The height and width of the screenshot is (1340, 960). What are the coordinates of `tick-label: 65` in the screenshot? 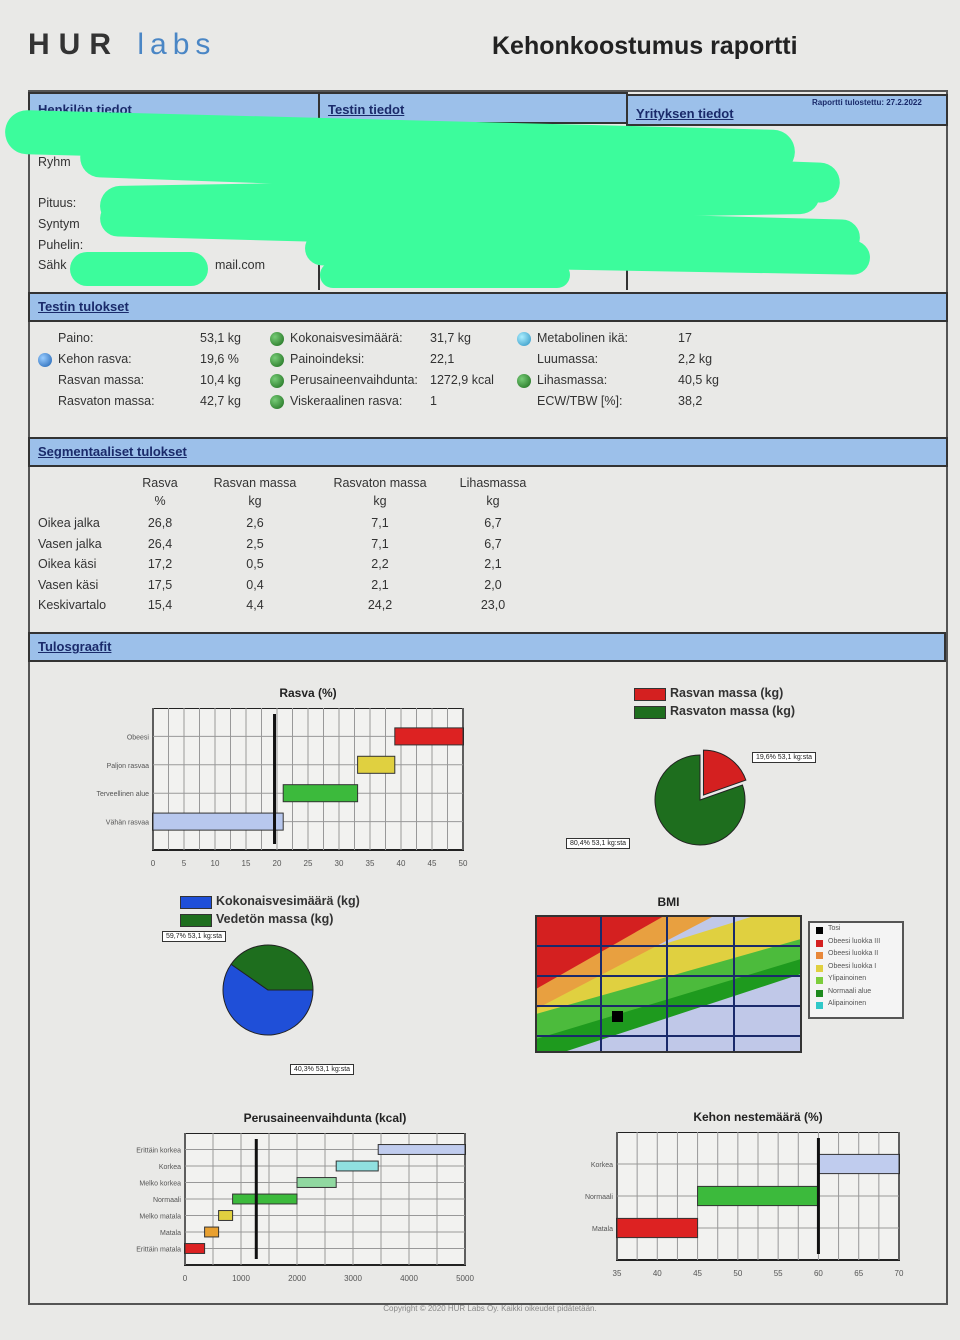 It's located at (858, 1273).